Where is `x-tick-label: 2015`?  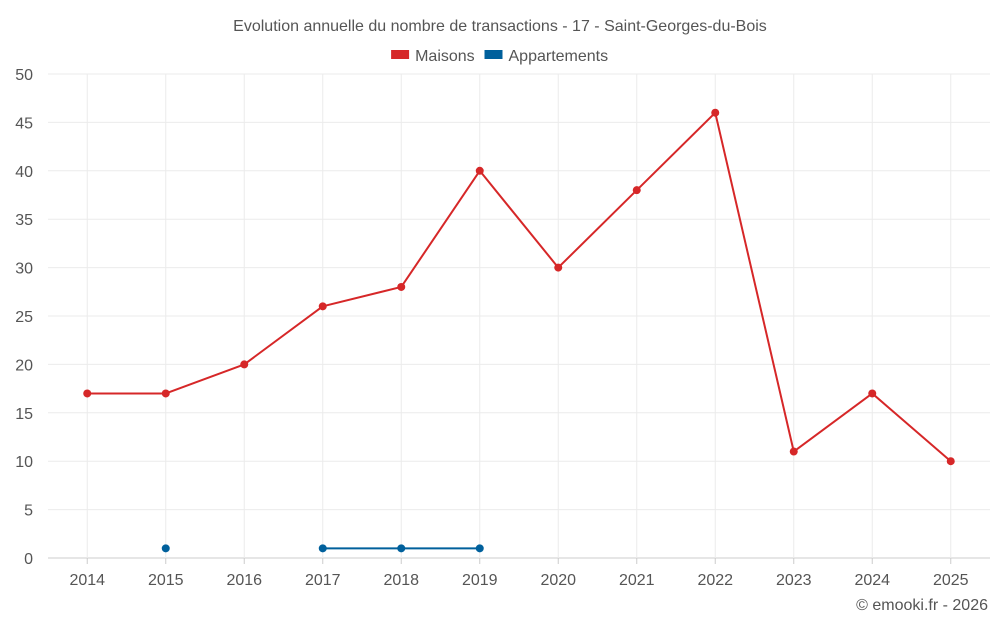 x-tick-label: 2015 is located at coordinates (166, 580).